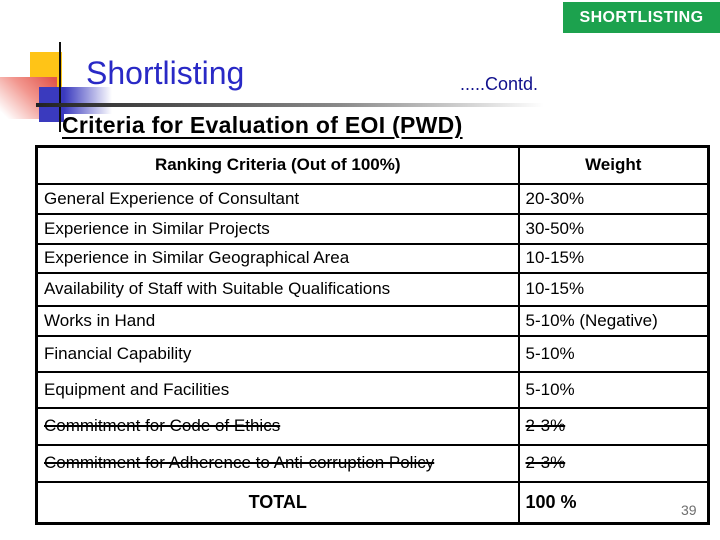 This screenshot has width=720, height=540. Describe the element at coordinates (277, 258) in the screenshot. I see `criteria-cell: Experience in Similar Geographical Area` at that location.